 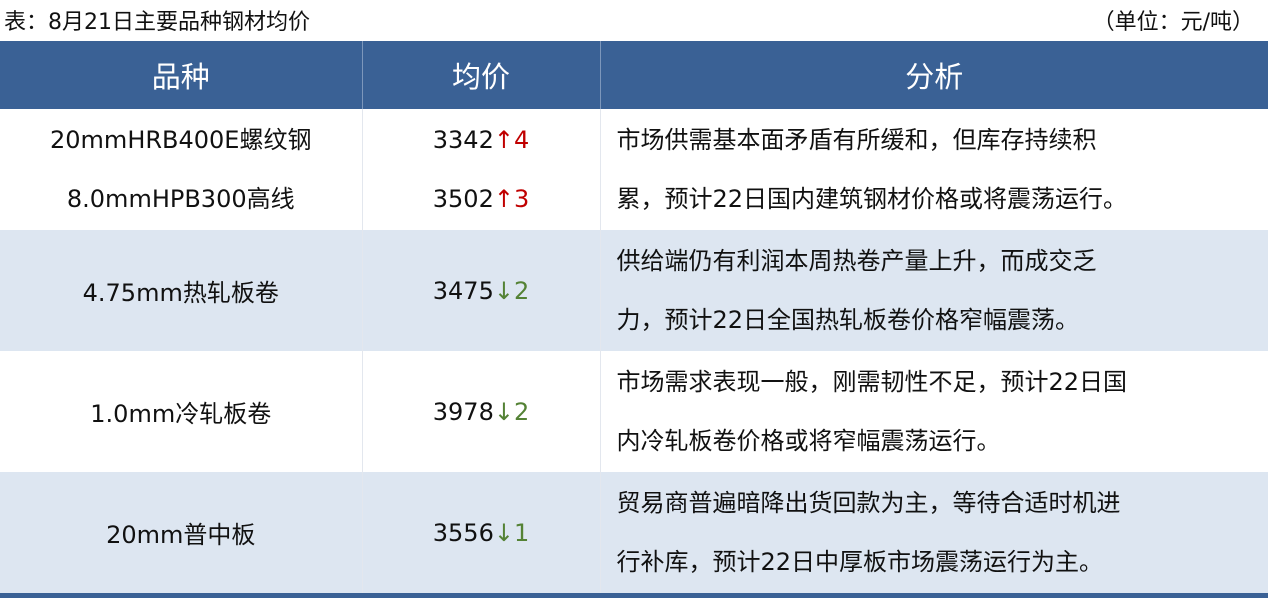 What do you see at coordinates (181, 534) in the screenshot?
I see `variety-name: 20mm普中板` at bounding box center [181, 534].